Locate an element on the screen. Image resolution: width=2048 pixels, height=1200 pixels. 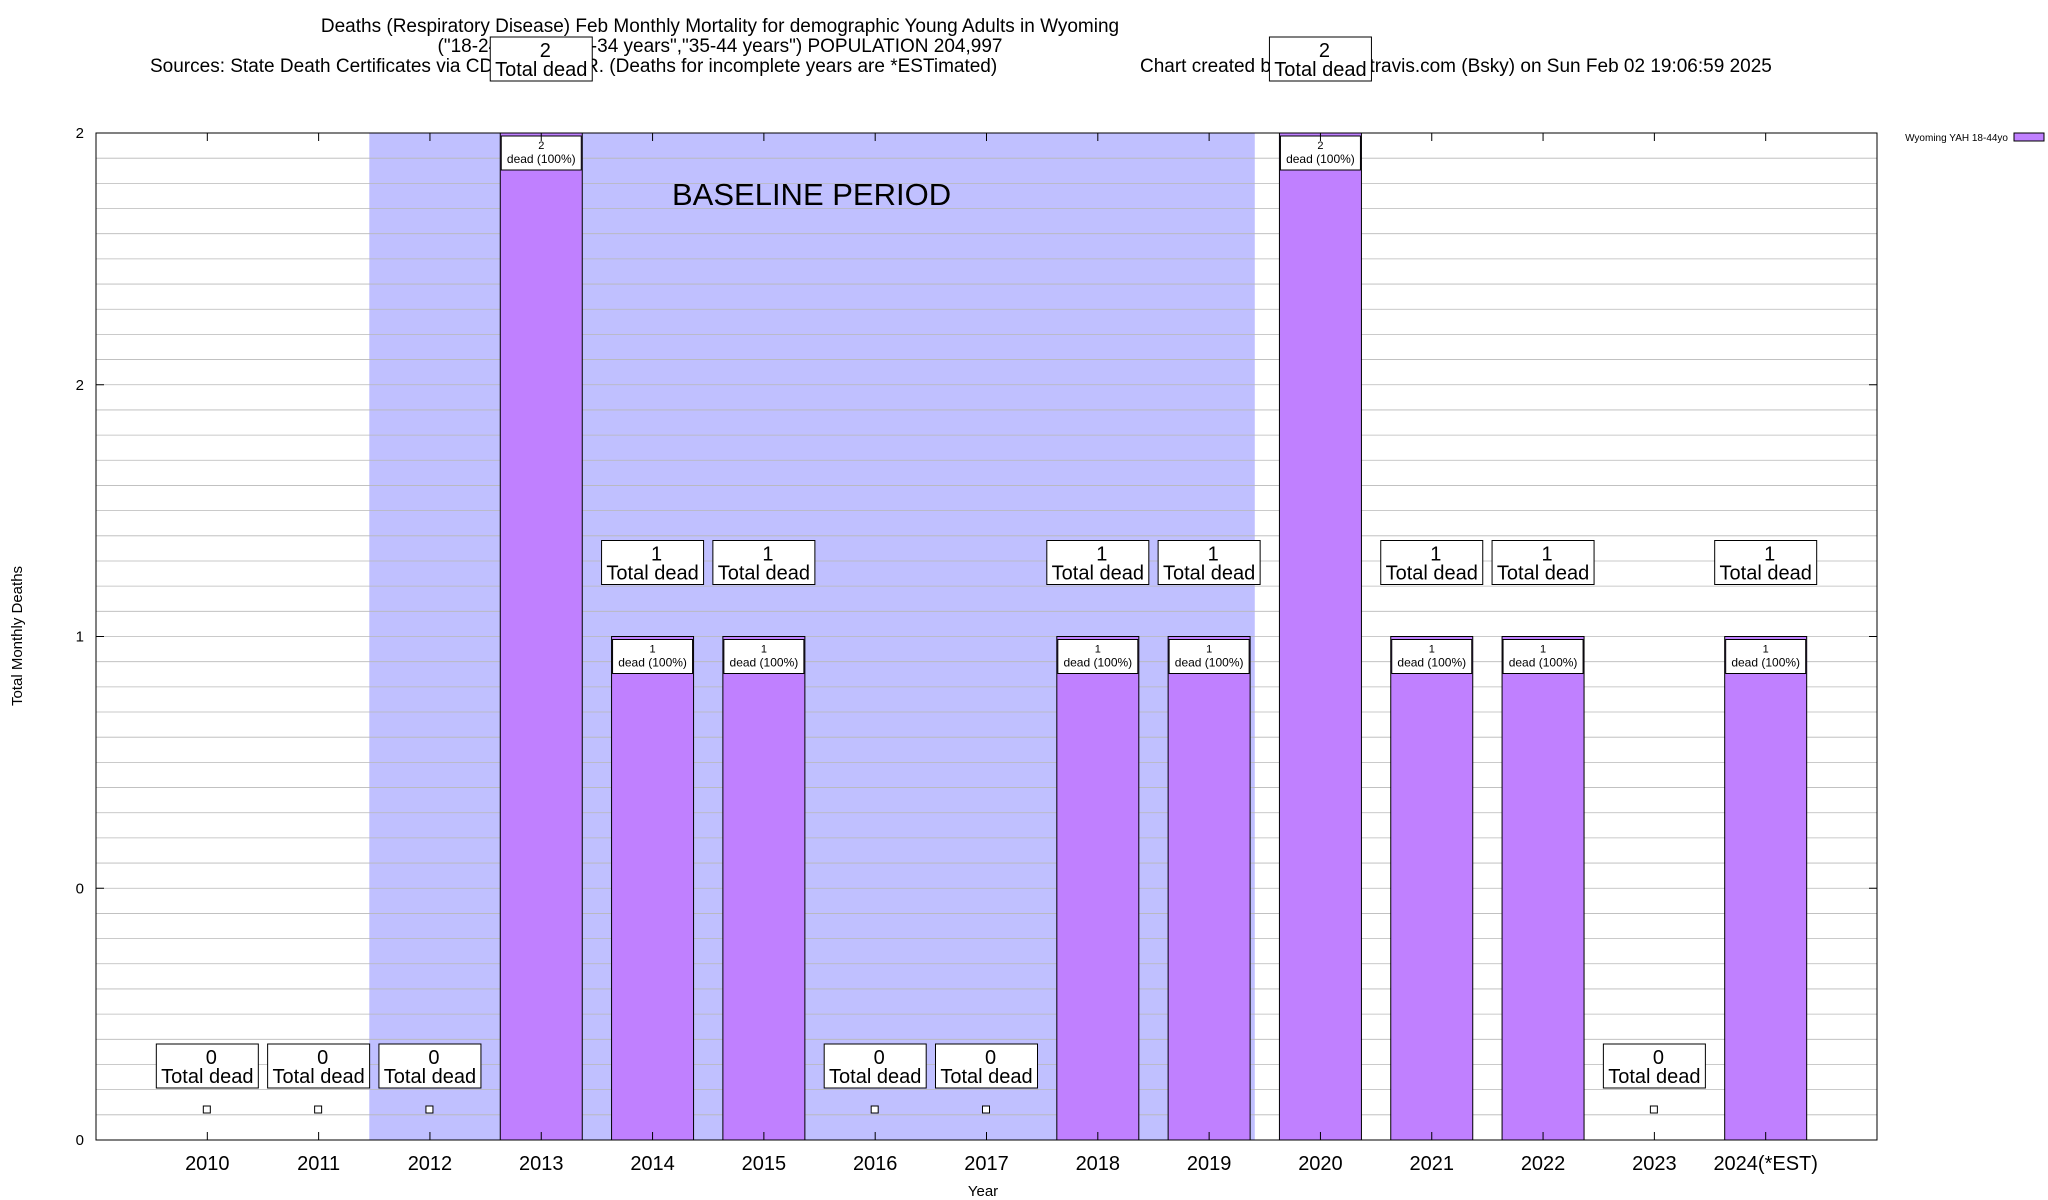
y-tick-label: 1 is located at coordinates (80, 637).